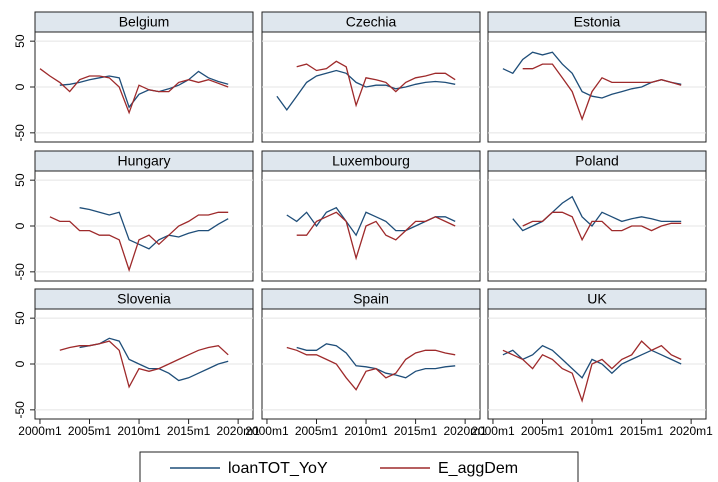 This screenshot has width=718, height=482. I want to click on panel: Hungary -50 0 50, so click(133, 216).